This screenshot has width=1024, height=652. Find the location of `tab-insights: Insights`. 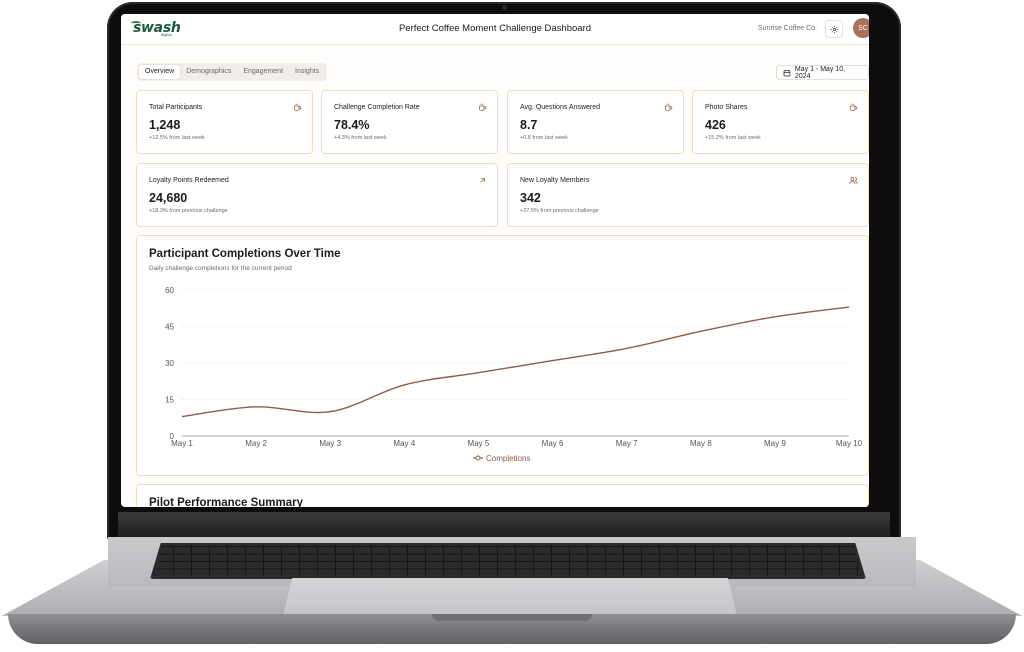

tab-insights: Insights is located at coordinates (307, 71).